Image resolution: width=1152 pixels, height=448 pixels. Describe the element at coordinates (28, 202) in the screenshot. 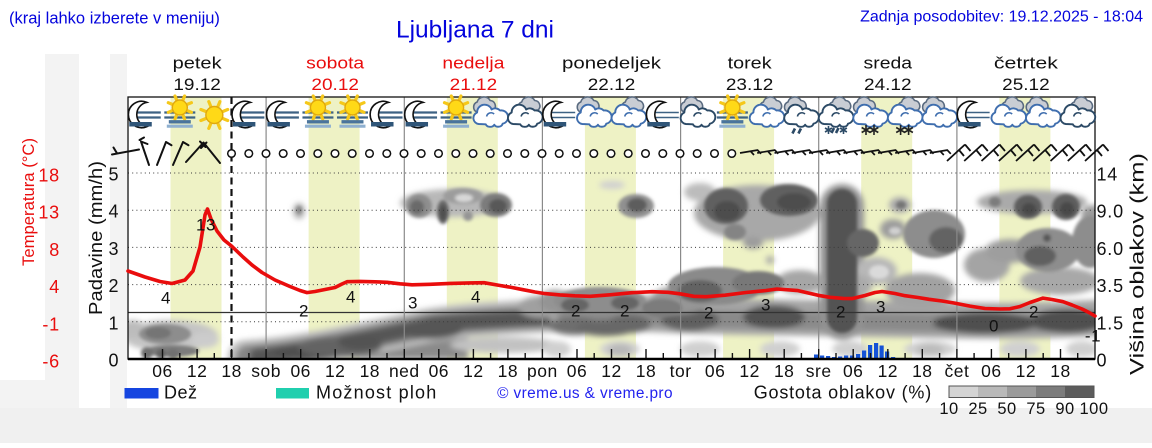

I see `svg-text: Temperatura (°C)` at that location.